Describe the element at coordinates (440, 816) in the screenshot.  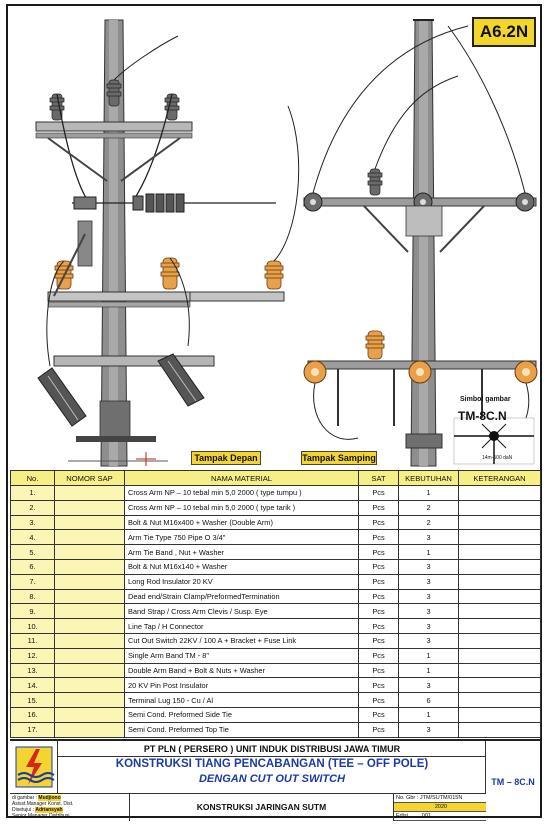
I see `edition: Edisi 001` at that location.